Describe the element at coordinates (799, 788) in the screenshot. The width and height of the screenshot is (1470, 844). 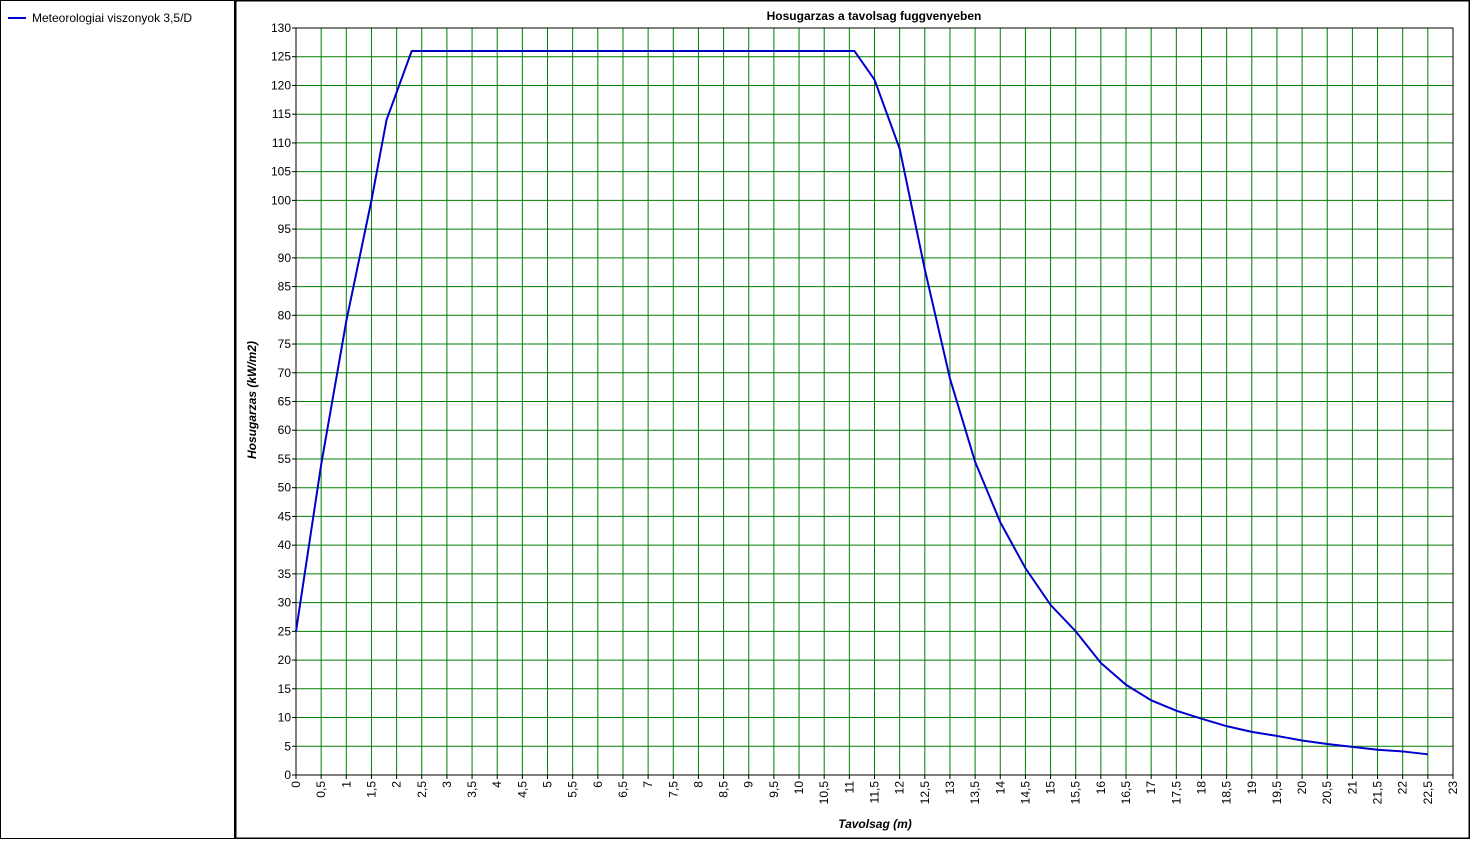
I see `x-tick-label: 10` at that location.